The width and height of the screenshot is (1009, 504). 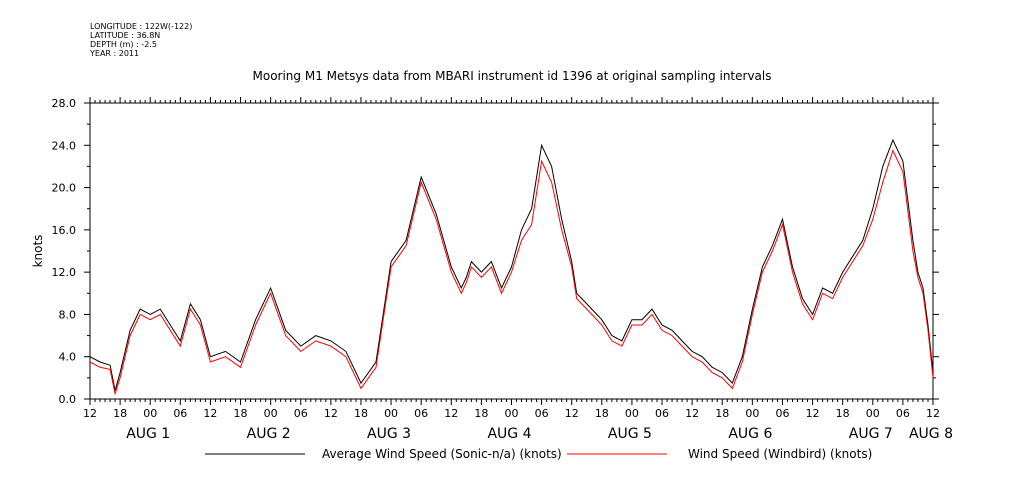 I want to click on longitude-text: LONGITUDE : 122W(-122), so click(x=141, y=26).